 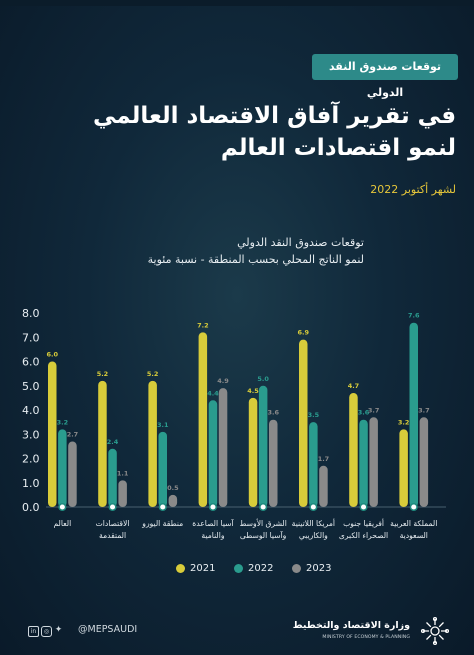 I want to click on data-label-2022: 3.5, so click(x=314, y=415).